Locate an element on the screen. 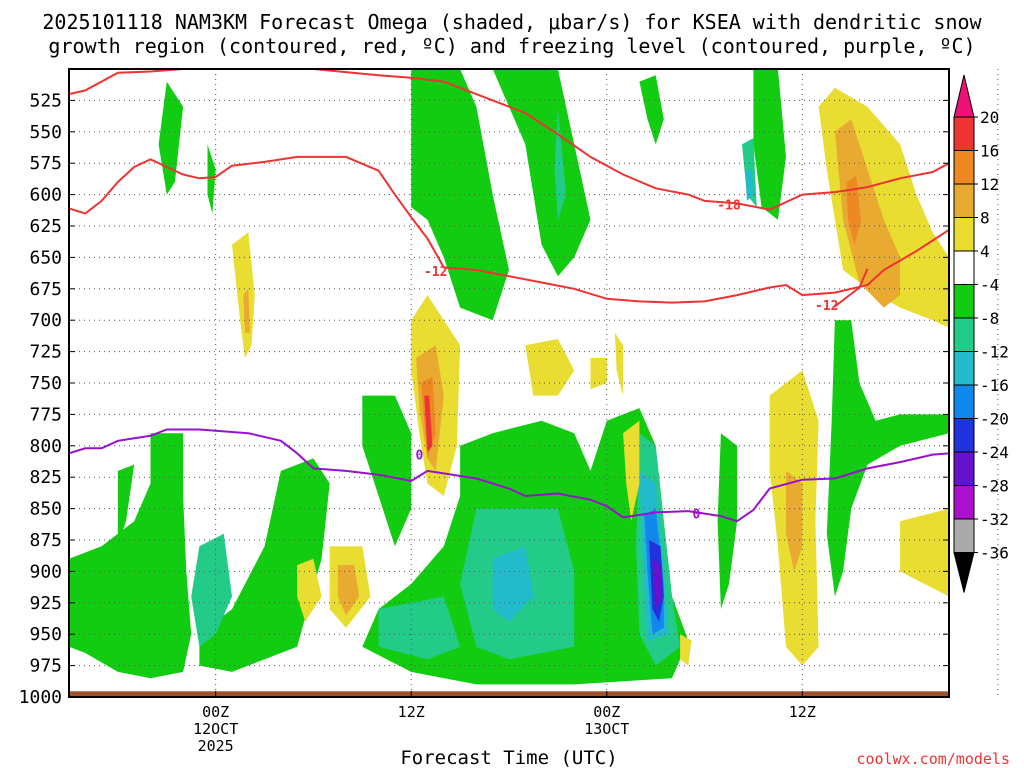 This screenshot has width=1024, height=768. y-tick-label: 800 is located at coordinates (45, 446).